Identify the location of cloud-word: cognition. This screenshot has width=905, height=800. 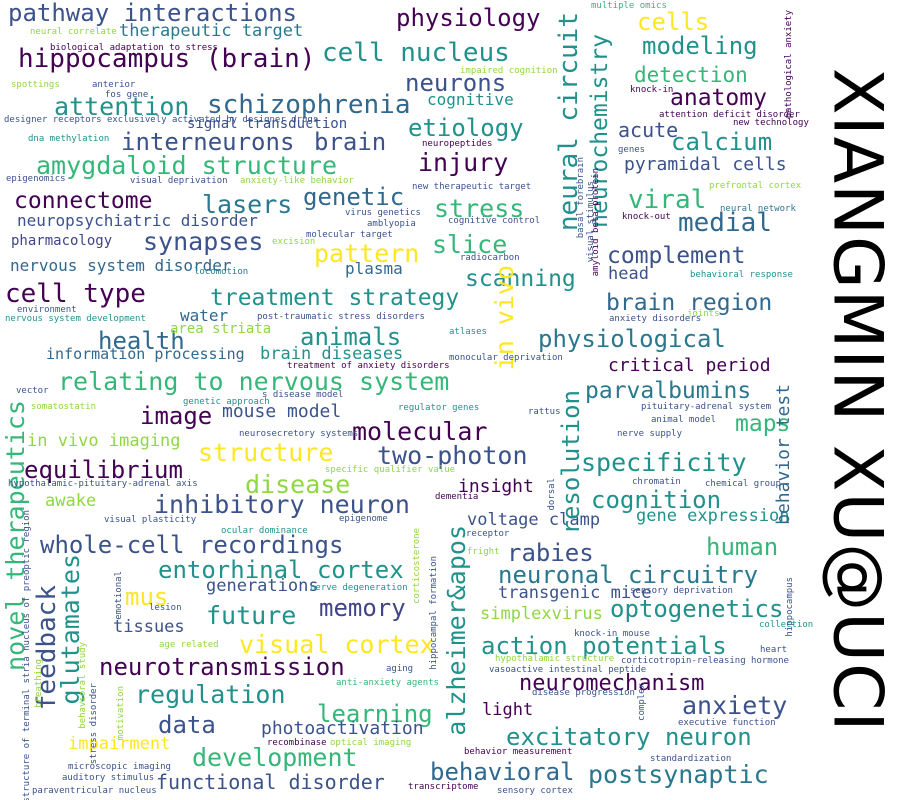
(656, 500).